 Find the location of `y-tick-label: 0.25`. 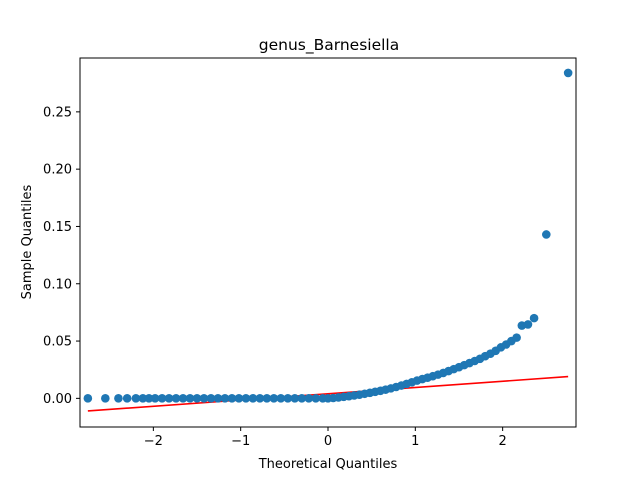

y-tick-label: 0.25 is located at coordinates (57, 112).